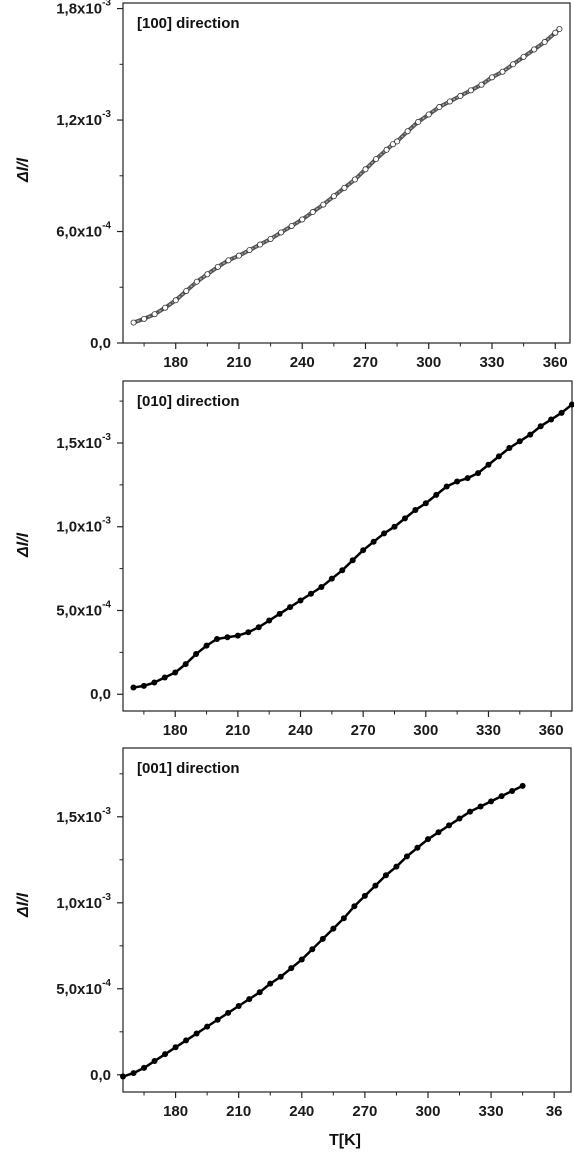 The height and width of the screenshot is (1153, 574). I want to click on y-tick-label: 0,0, so click(100, 694).